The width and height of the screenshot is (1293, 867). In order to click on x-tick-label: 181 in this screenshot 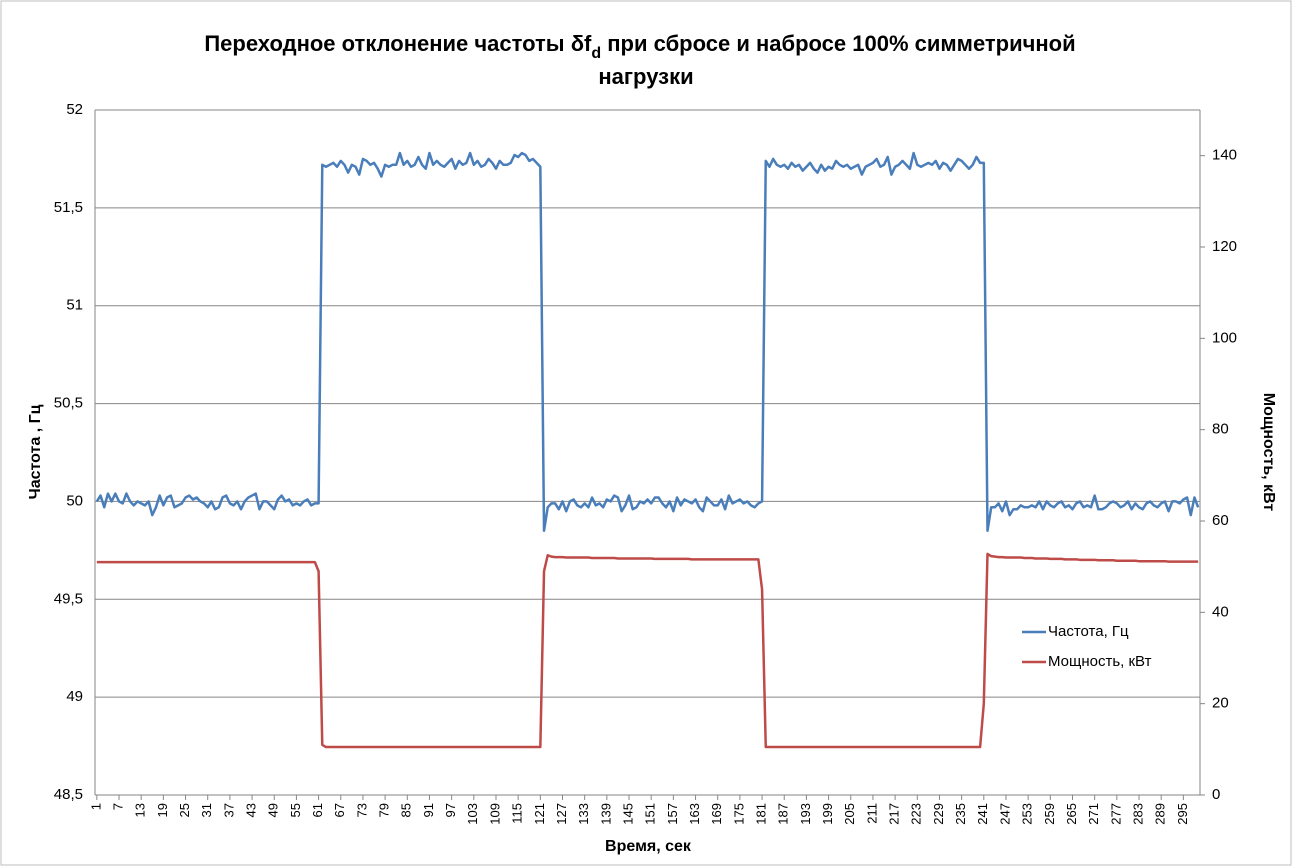, I will do `click(761, 814)`.